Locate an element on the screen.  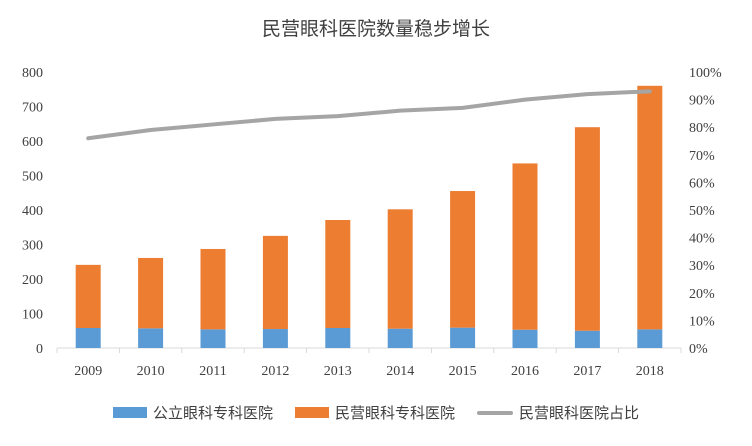
y-left-tick-label: 100 is located at coordinates (32, 315).